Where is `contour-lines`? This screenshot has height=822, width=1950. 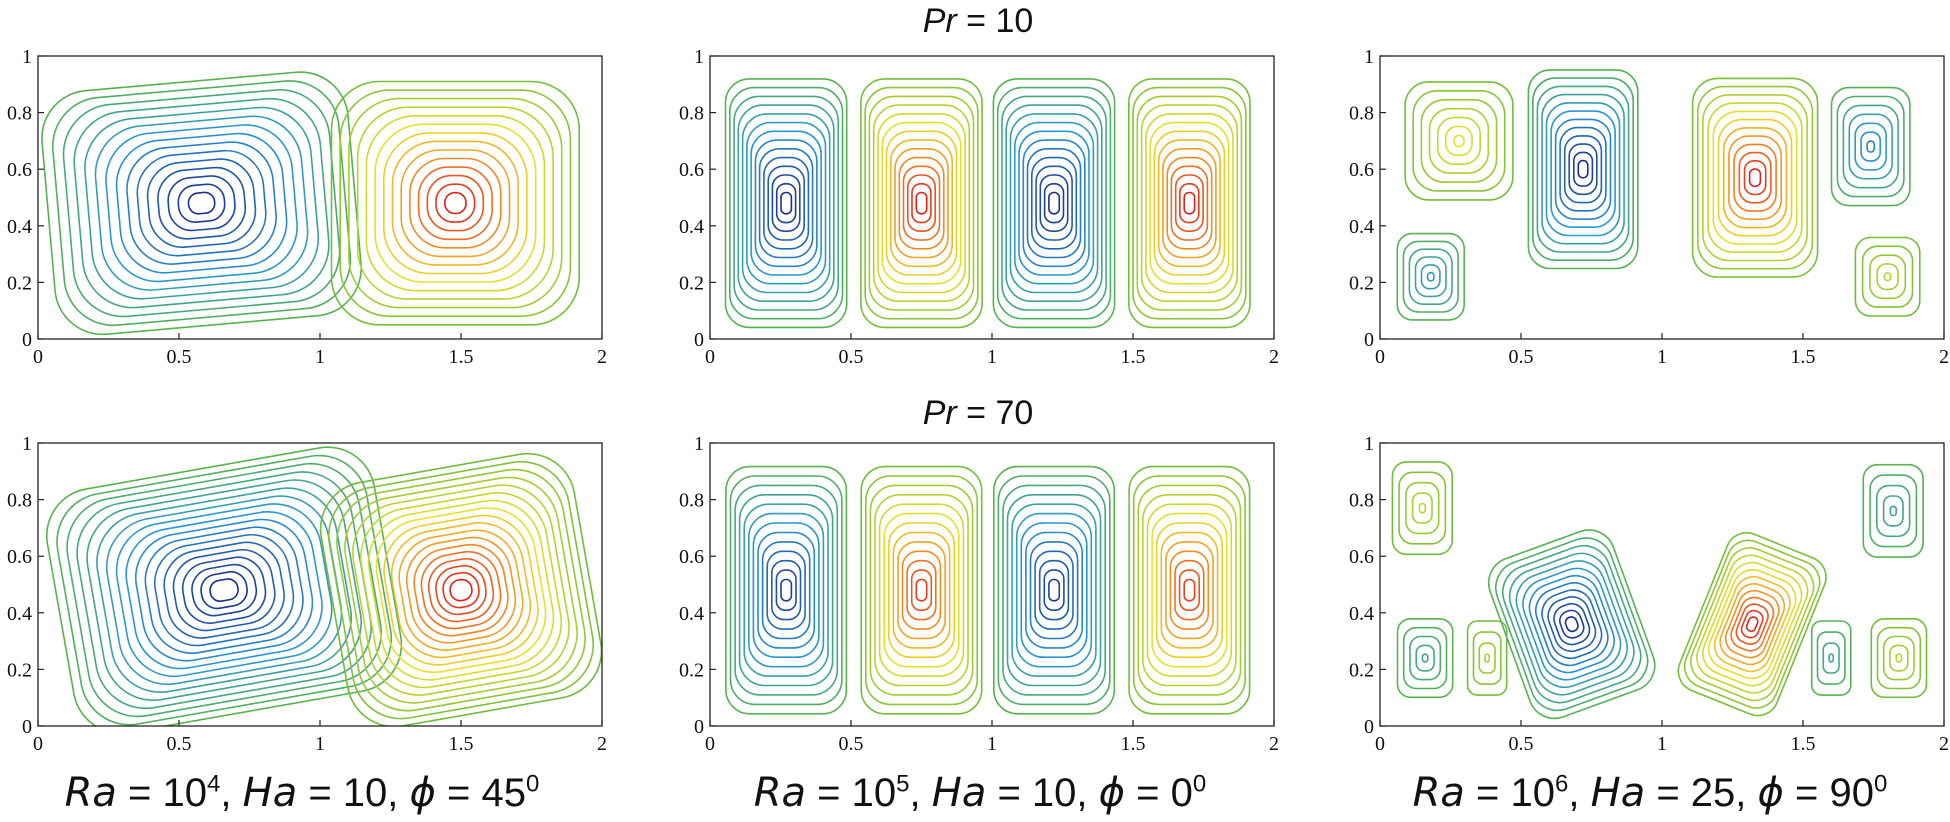 contour-lines is located at coordinates (1659, 590).